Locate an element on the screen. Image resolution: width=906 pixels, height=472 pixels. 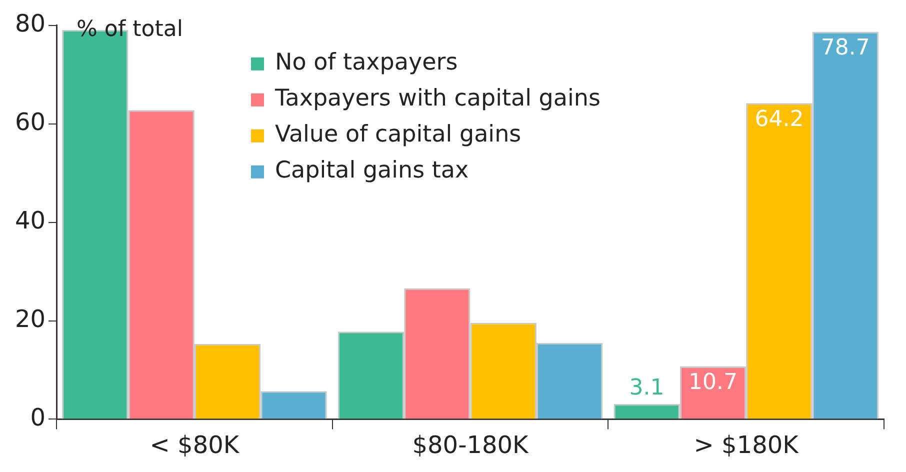
legend-label: No of taxpayers is located at coordinates (366, 62).